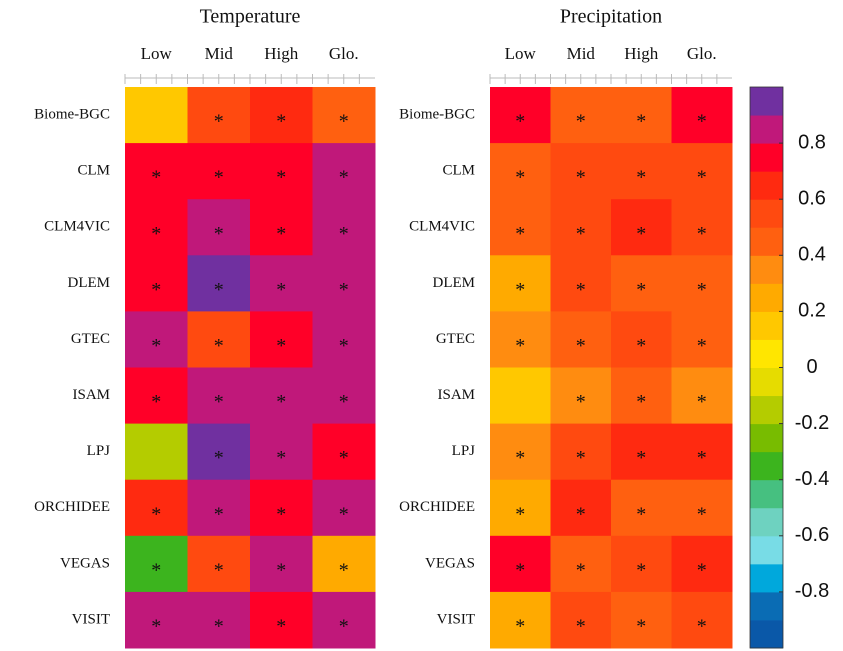  Describe the element at coordinates (77, 227) in the screenshot. I see `row-label: CLM4VIC` at that location.